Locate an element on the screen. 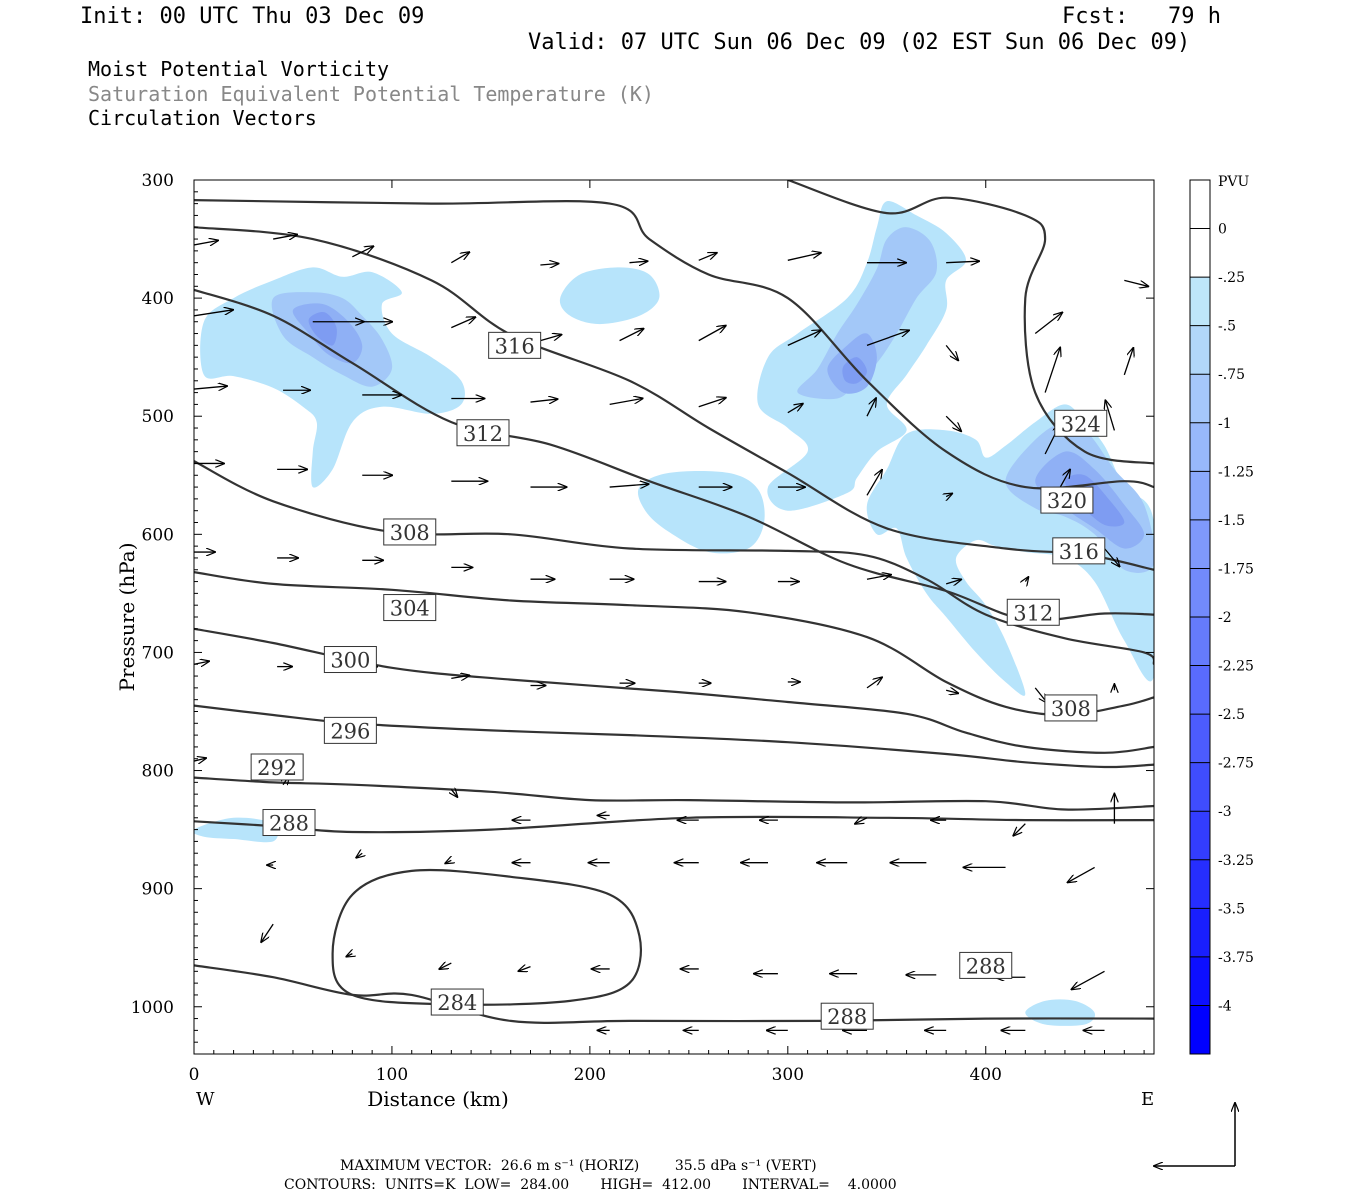 This screenshot has height=1200, width=1350. colorbar-label: -.75 is located at coordinates (1231, 375).